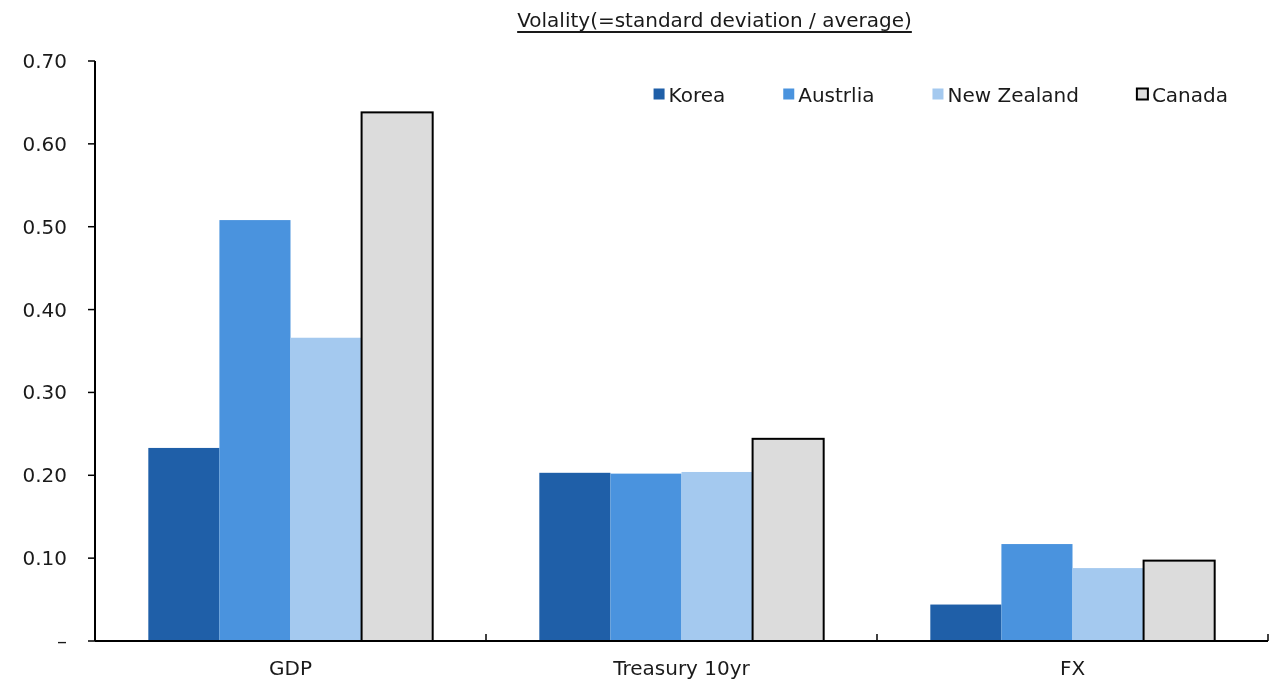  Describe the element at coordinates (44, 143) in the screenshot. I see `y-tick-label: 0.60` at that location.